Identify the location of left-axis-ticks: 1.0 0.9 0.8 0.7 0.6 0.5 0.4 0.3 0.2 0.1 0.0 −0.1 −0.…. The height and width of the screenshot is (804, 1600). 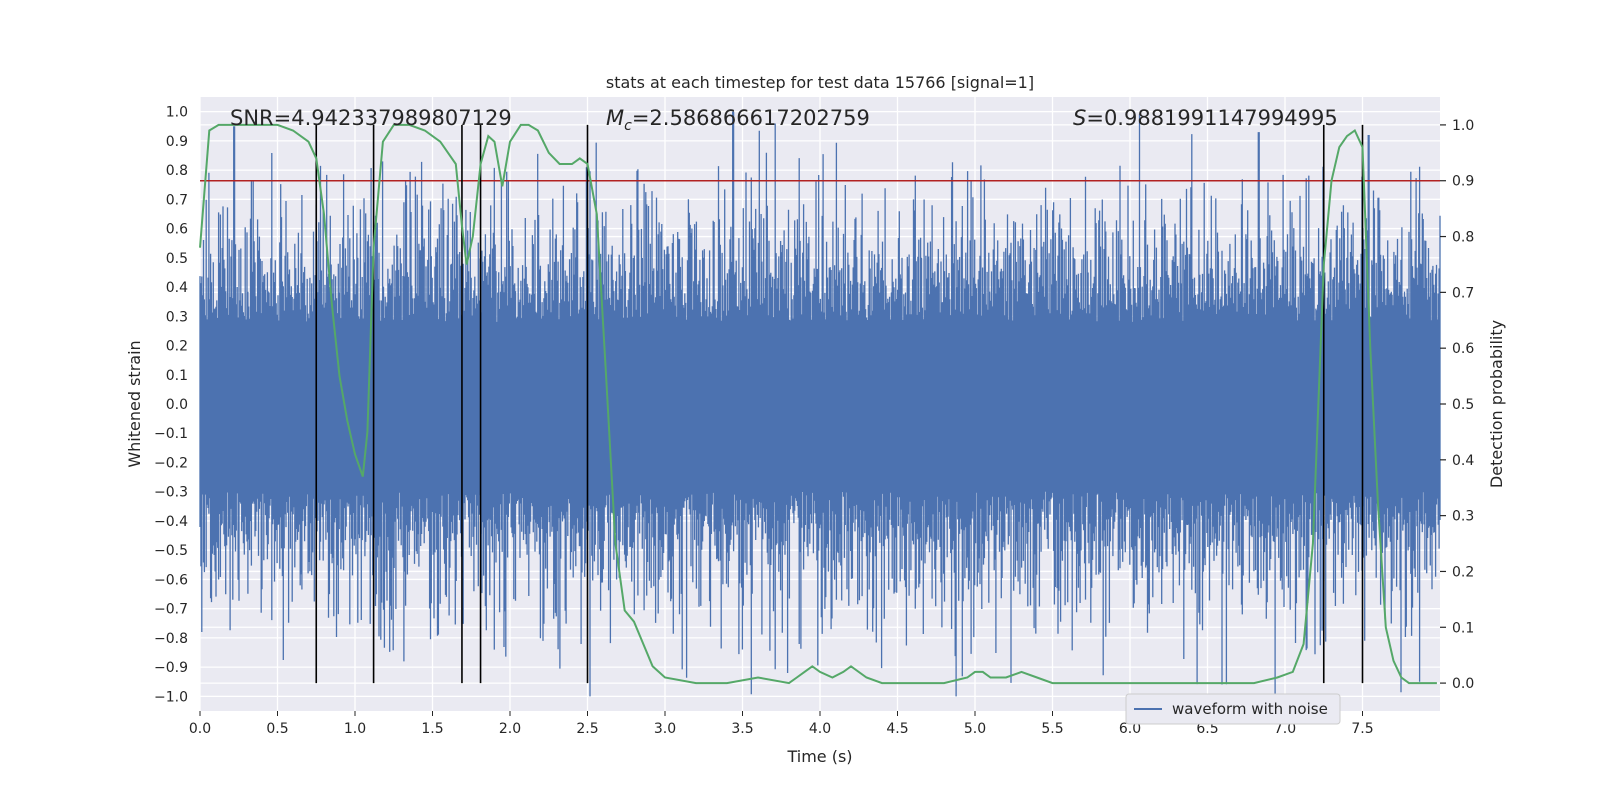
(171, 405).